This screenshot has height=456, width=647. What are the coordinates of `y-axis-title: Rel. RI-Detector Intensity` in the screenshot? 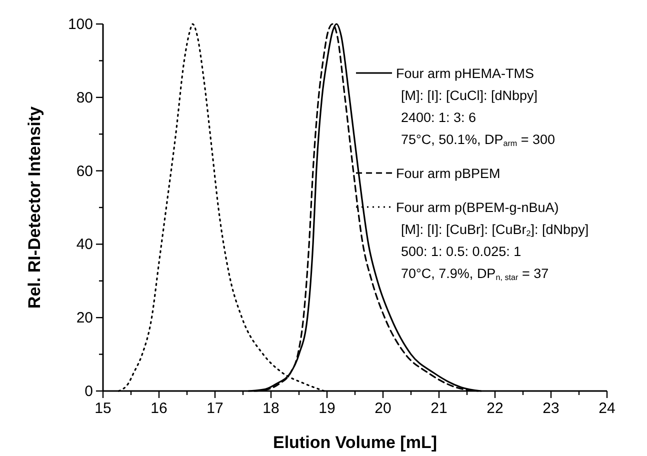 It's located at (34, 207).